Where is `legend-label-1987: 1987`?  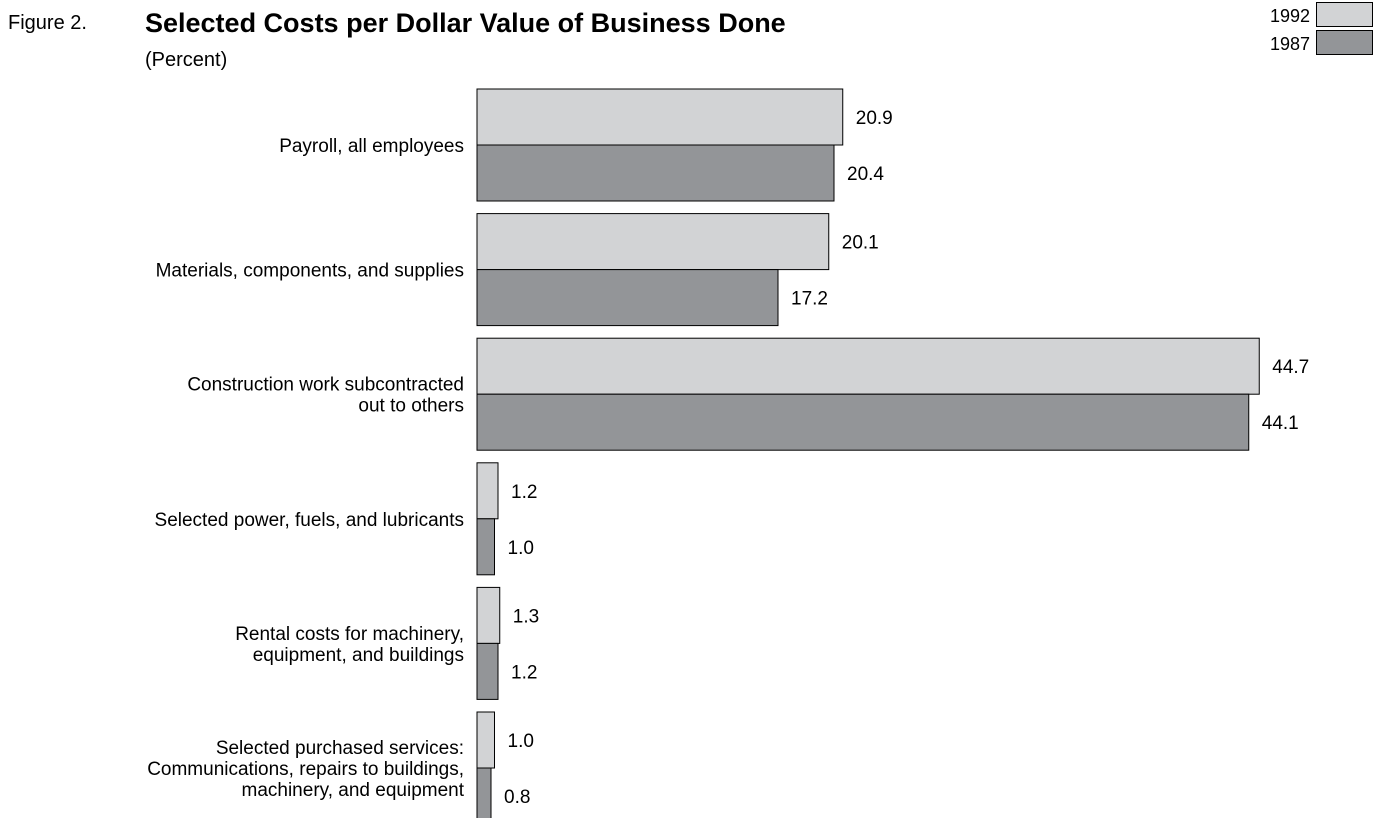
legend-label-1987: 1987 is located at coordinates (1289, 44).